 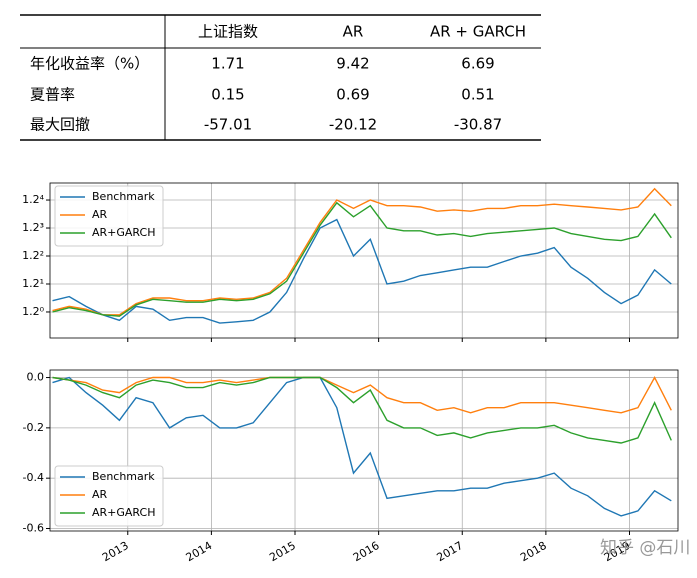 What do you see at coordinates (52, 95) in the screenshot?
I see `row-label: 夏普率` at bounding box center [52, 95].